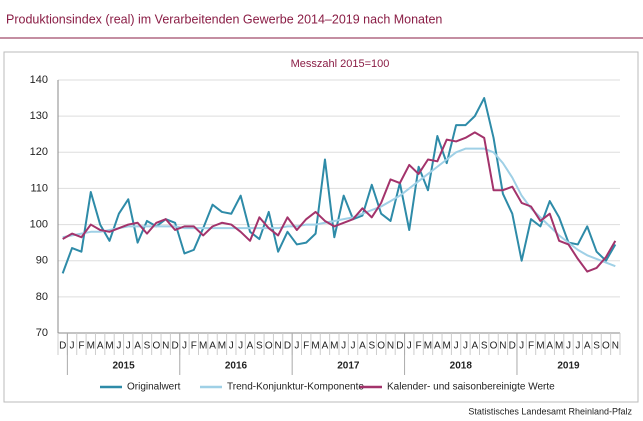 This screenshot has width=643, height=421. What do you see at coordinates (348, 366) in the screenshot?
I see `year-label: 2017` at bounding box center [348, 366].